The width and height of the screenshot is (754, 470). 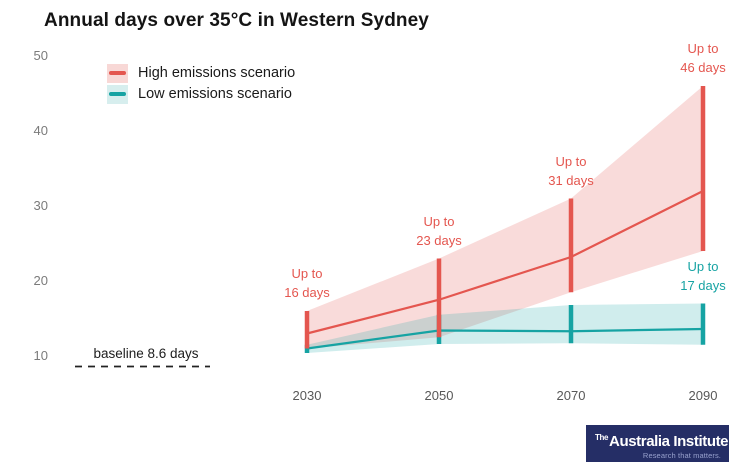 What do you see at coordinates (236, 20) in the screenshot?
I see `chart-title: Annual days over 35°C in Western Sydney` at bounding box center [236, 20].